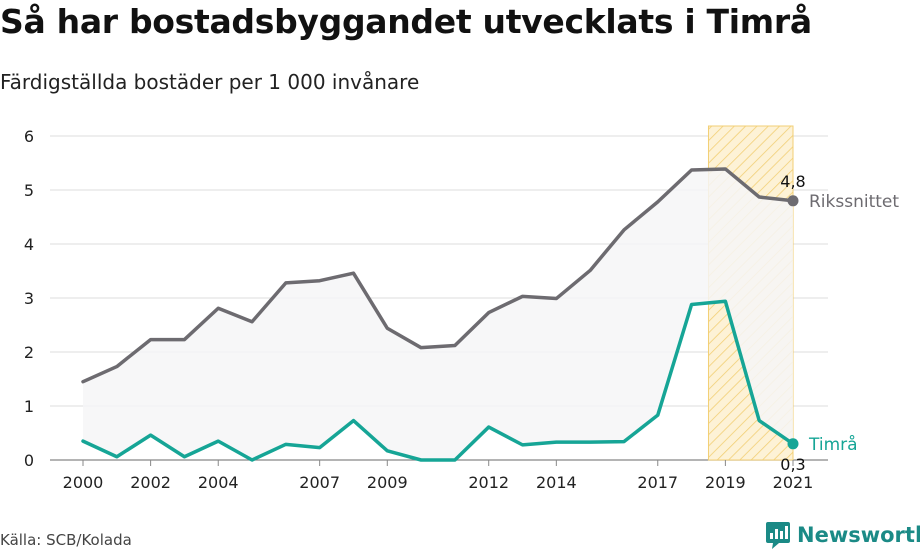  Describe the element at coordinates (29, 298) in the screenshot. I see `y-tick-label: 3` at that location.